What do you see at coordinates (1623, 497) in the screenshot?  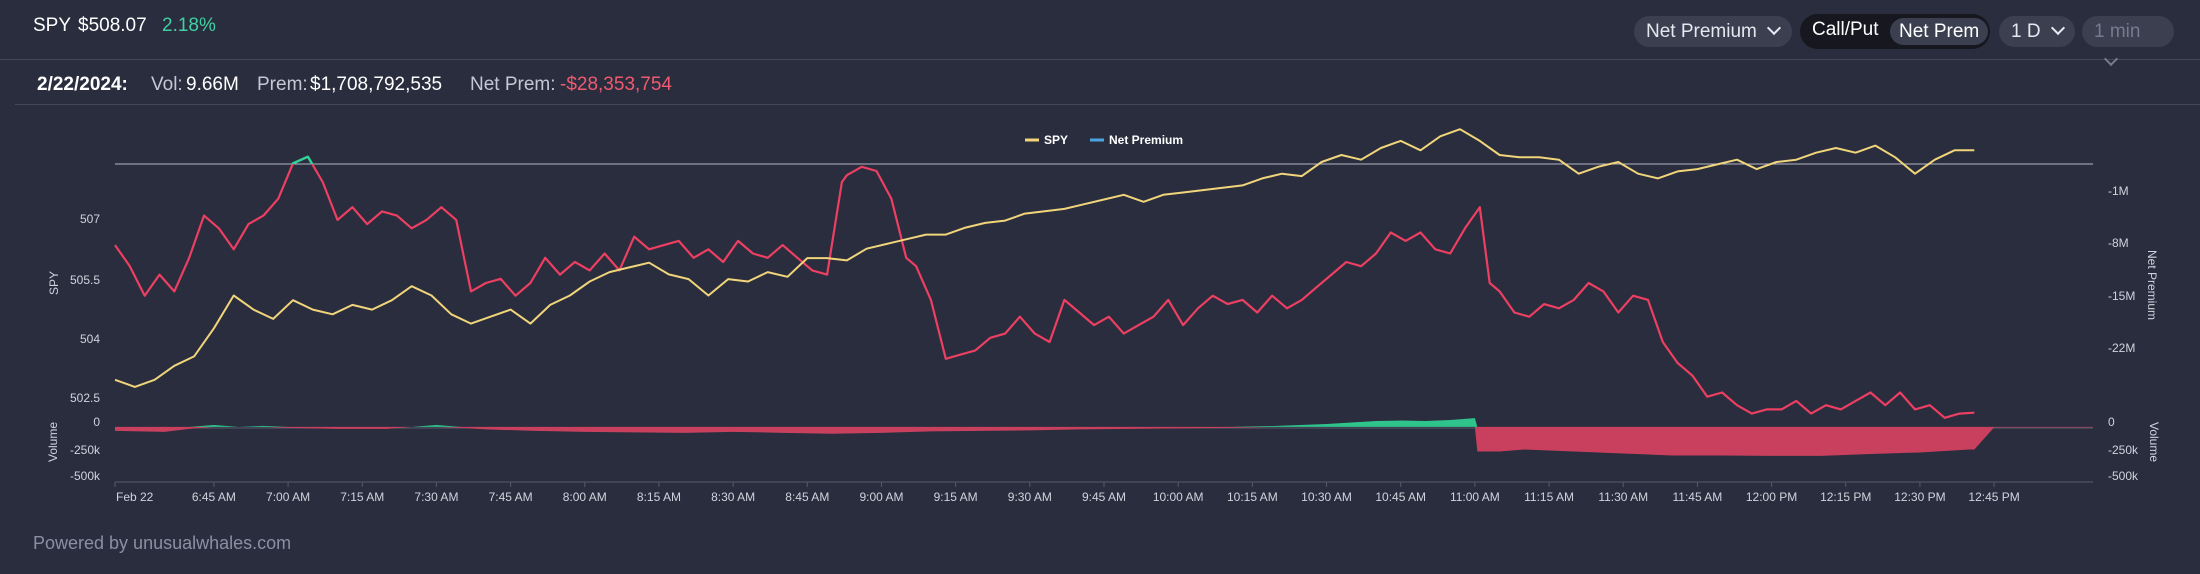 I see `x-tick-label: 11:30 AM` at bounding box center [1623, 497].